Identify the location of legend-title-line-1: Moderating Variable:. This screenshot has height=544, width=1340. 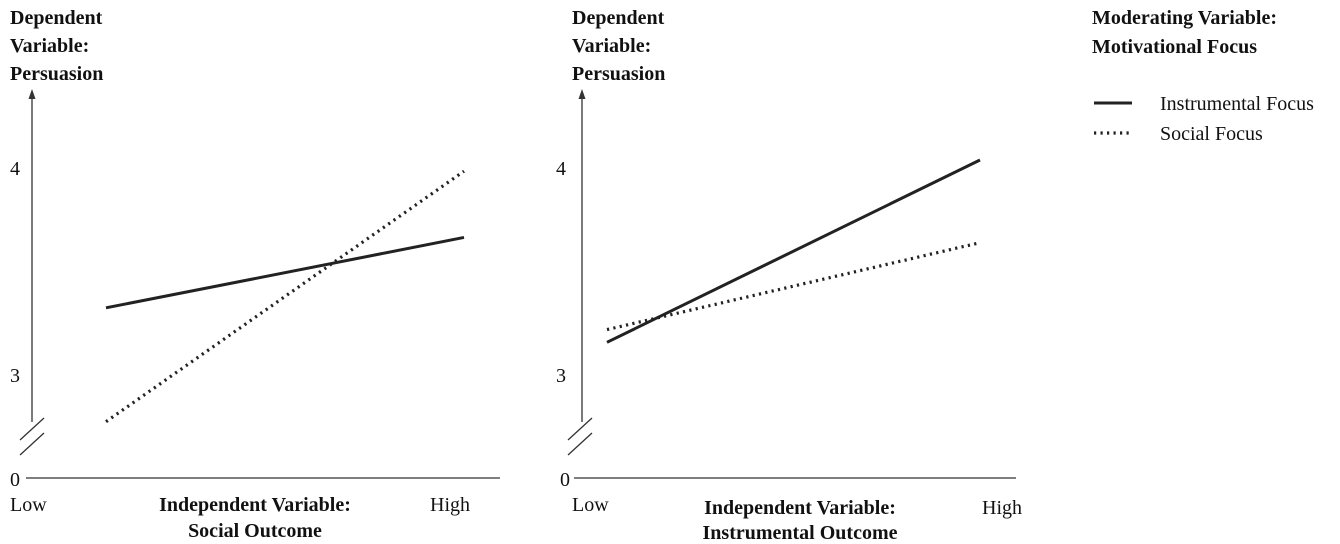
(1184, 18).